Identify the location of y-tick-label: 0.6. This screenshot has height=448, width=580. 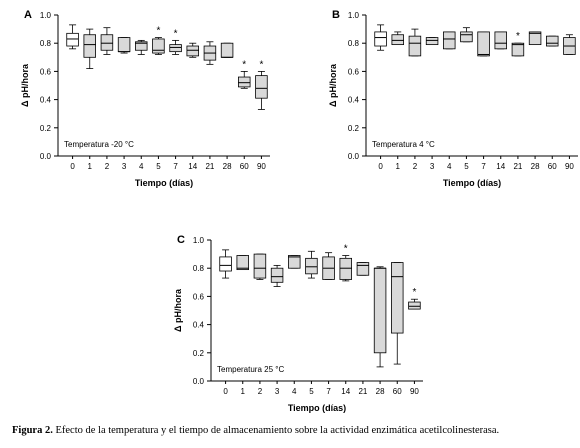
(46, 71).